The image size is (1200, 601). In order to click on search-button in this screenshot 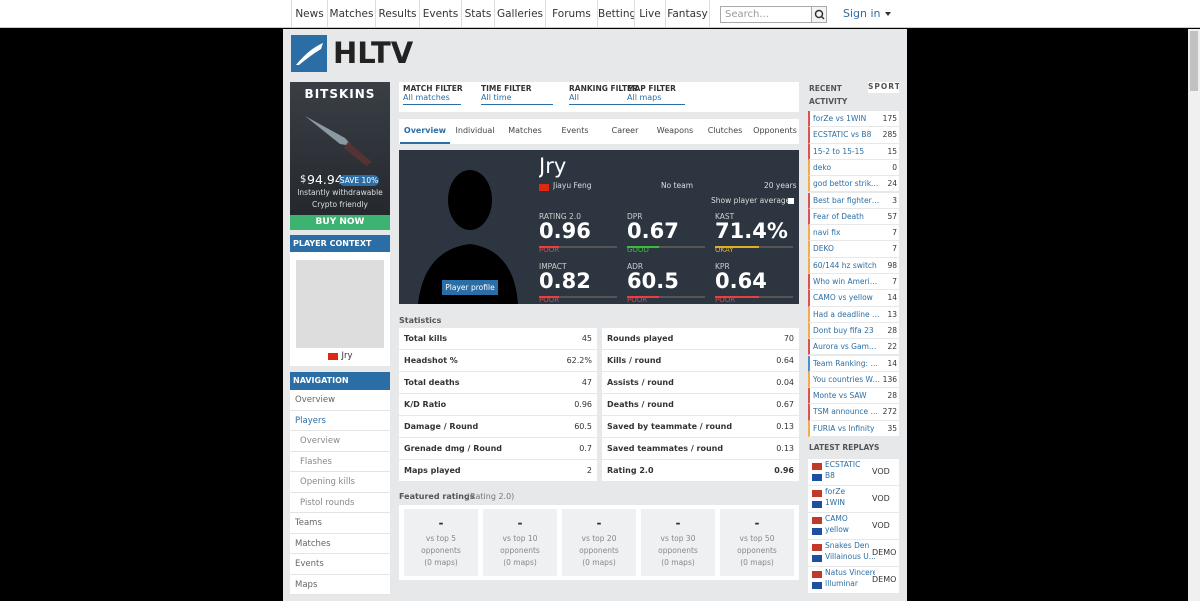, I will do `click(819, 14)`.